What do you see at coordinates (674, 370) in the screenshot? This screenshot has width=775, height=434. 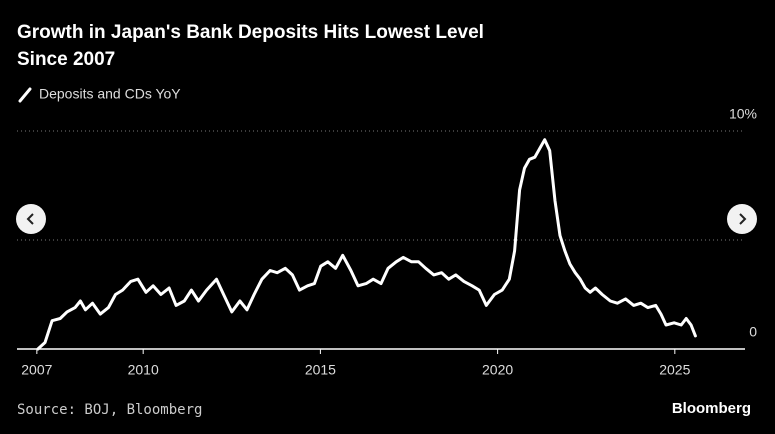 I see `x-tick-label: 2025` at bounding box center [674, 370].